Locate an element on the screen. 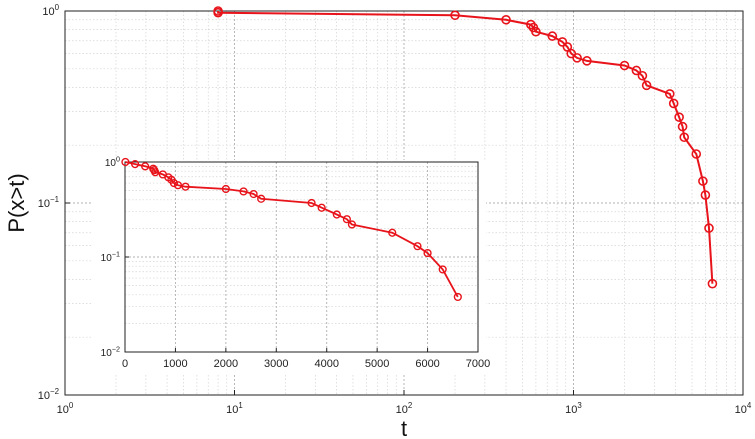 This screenshot has height=439, width=755. x-tick-label: 10⁰ is located at coordinates (65, 408).